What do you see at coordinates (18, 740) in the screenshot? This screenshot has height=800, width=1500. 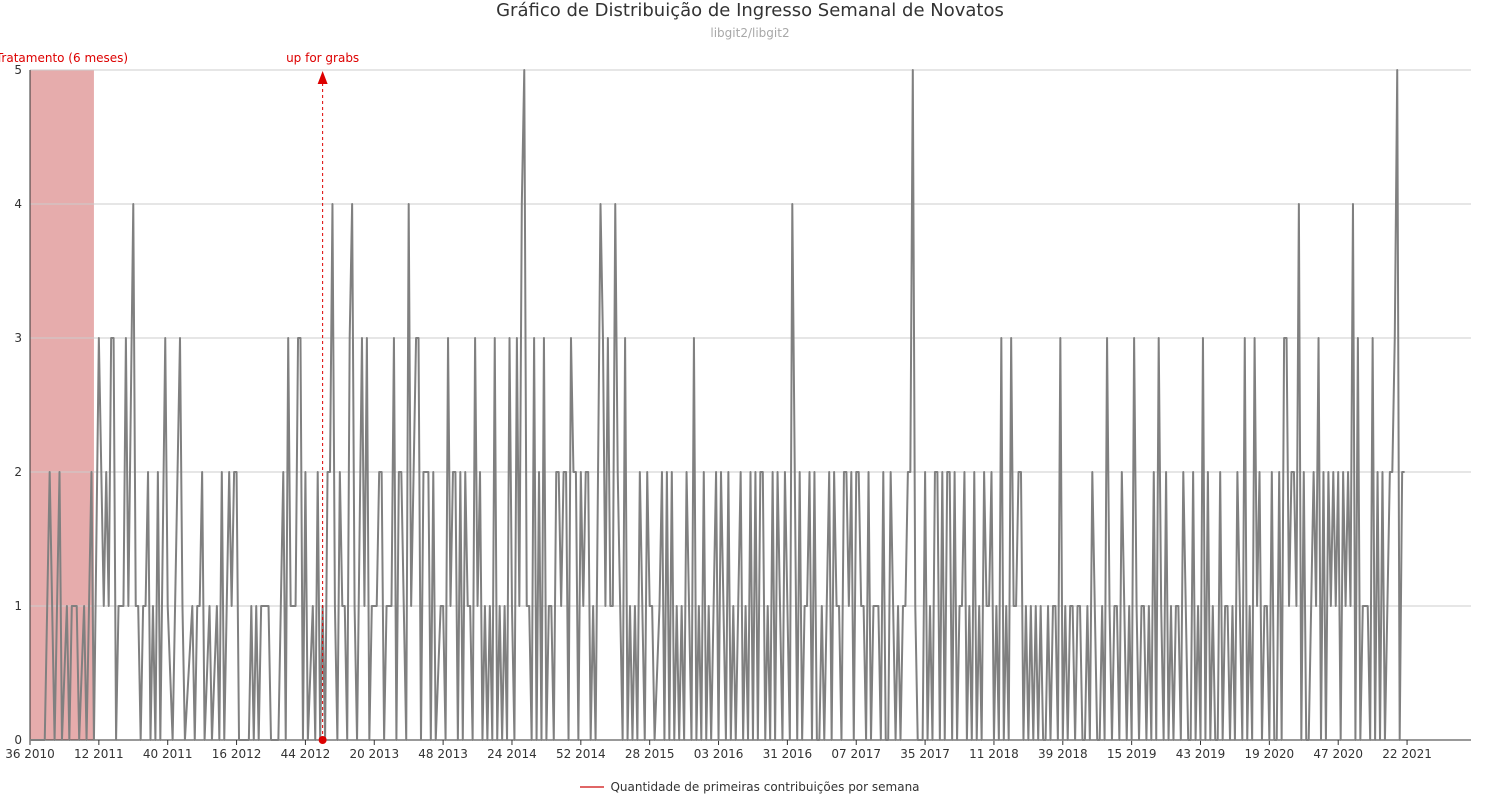 I see `y-tick-label-0: 0` at bounding box center [18, 740].